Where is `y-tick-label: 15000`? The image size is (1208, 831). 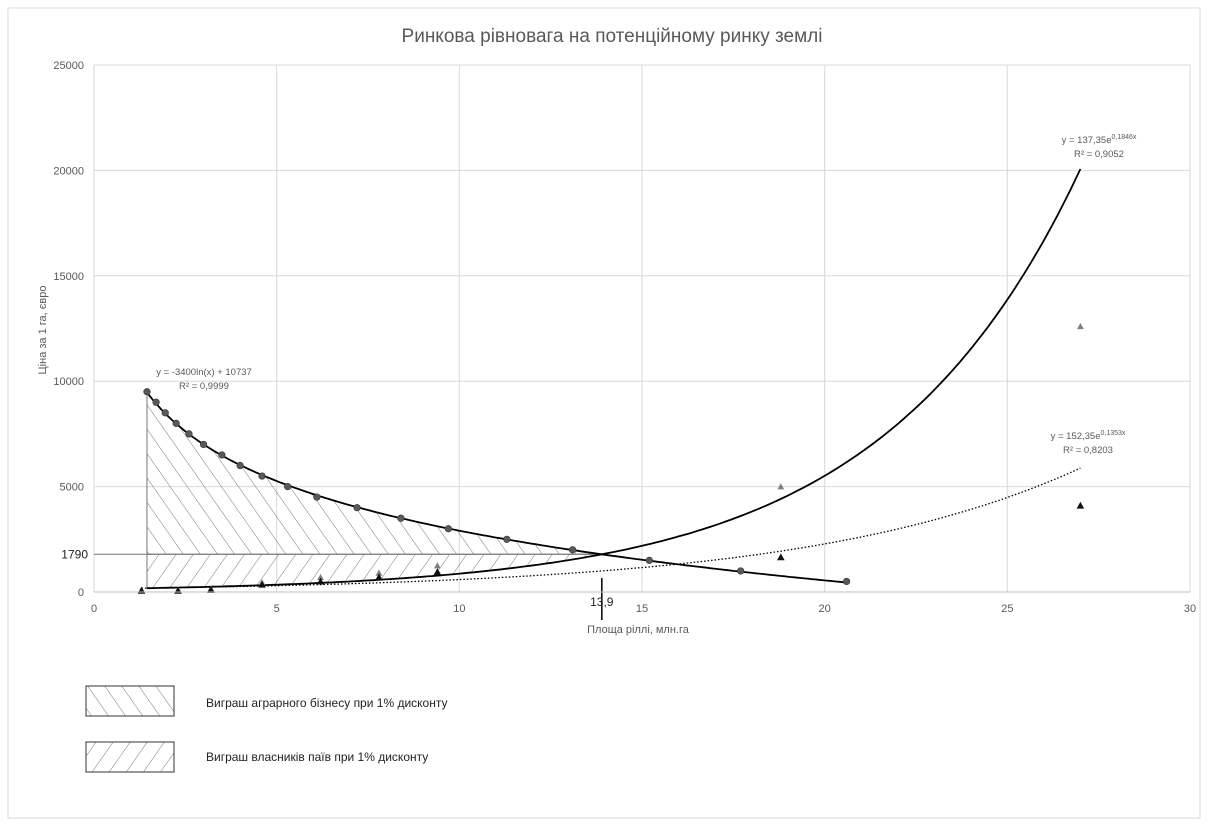 y-tick-label: 15000 is located at coordinates (68, 277).